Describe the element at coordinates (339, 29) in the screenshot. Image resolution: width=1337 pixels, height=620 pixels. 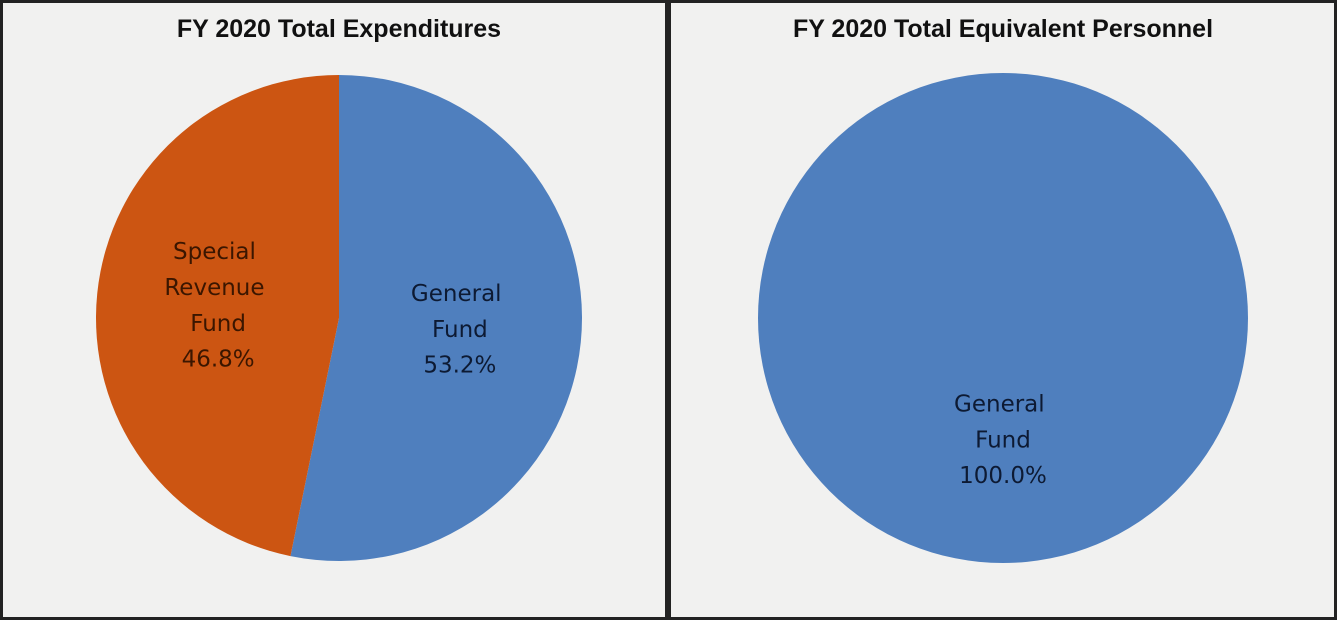
I see `chart-title: FY 2020 Total Expenditures` at that location.